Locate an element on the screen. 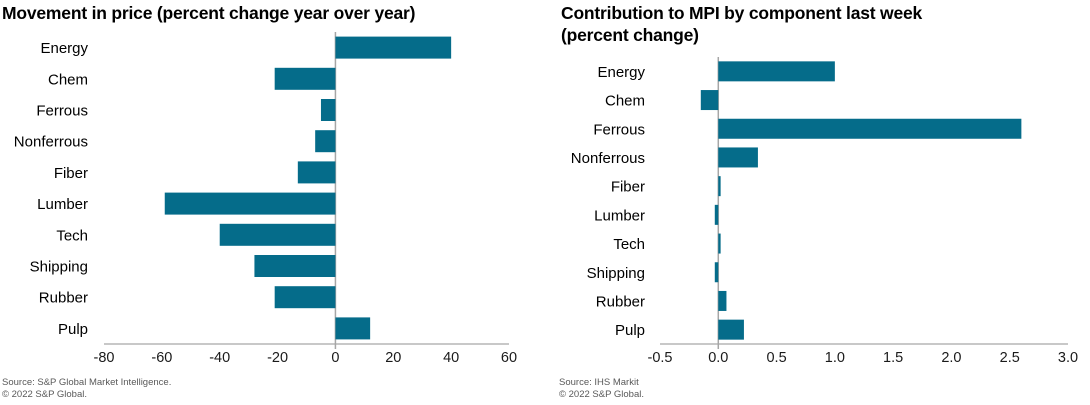 This screenshot has height=405, width=1090. x-tick-label: 3.0 is located at coordinates (1068, 358).